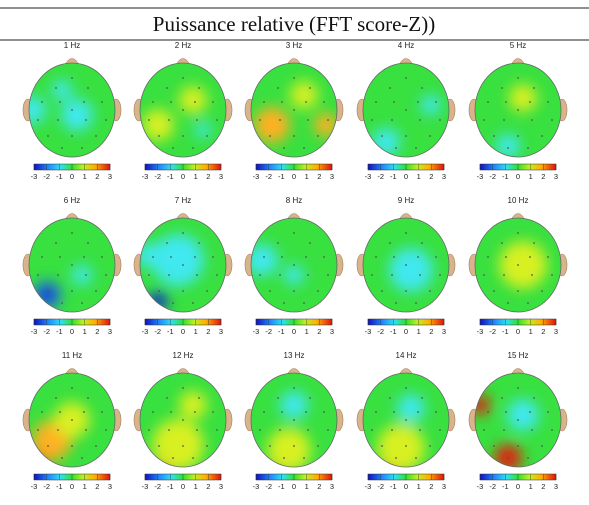  What do you see at coordinates (183, 45) in the screenshot?
I see `panel-label: 2 Hz` at bounding box center [183, 45].